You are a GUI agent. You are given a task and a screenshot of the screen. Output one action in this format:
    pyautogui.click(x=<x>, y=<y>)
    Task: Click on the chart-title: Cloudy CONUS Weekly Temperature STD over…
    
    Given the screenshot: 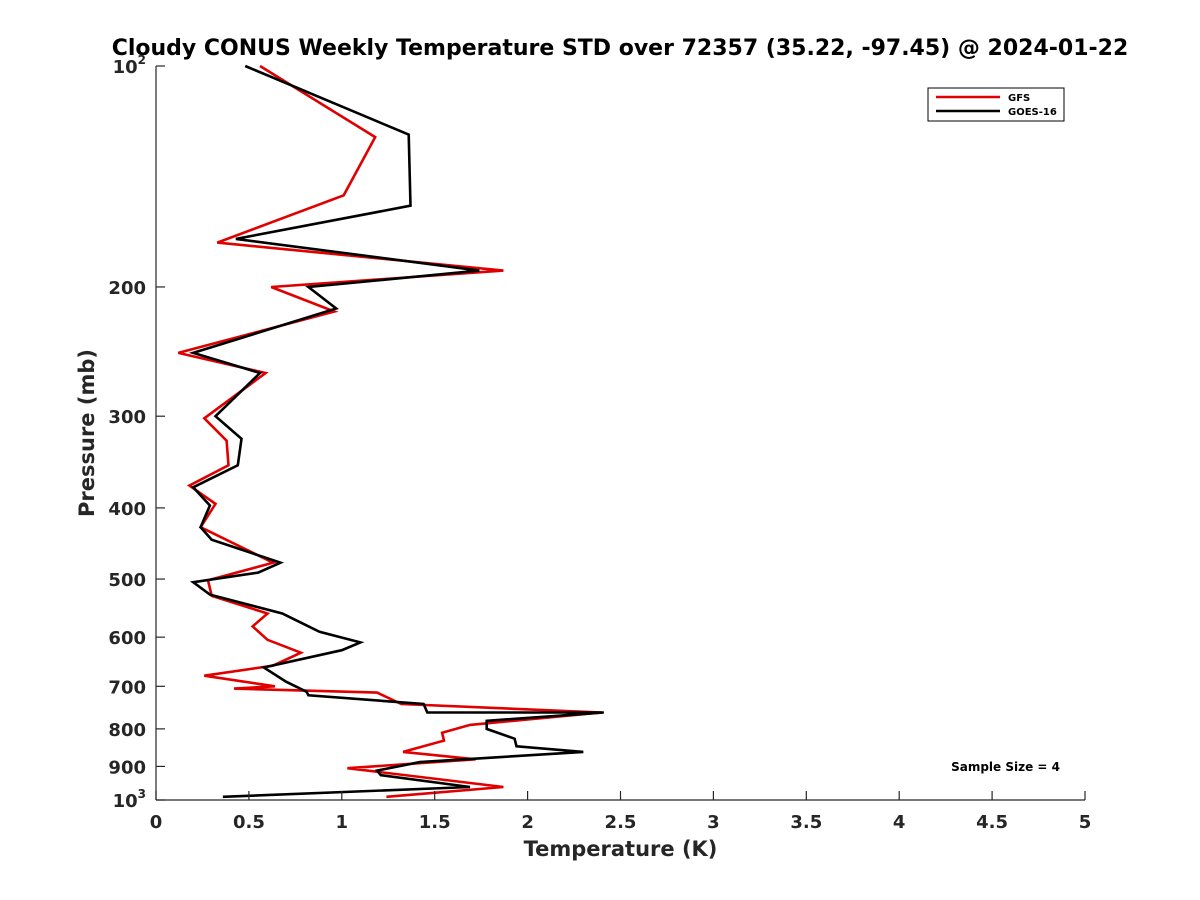 What is the action you would take?
    pyautogui.click(x=620, y=48)
    